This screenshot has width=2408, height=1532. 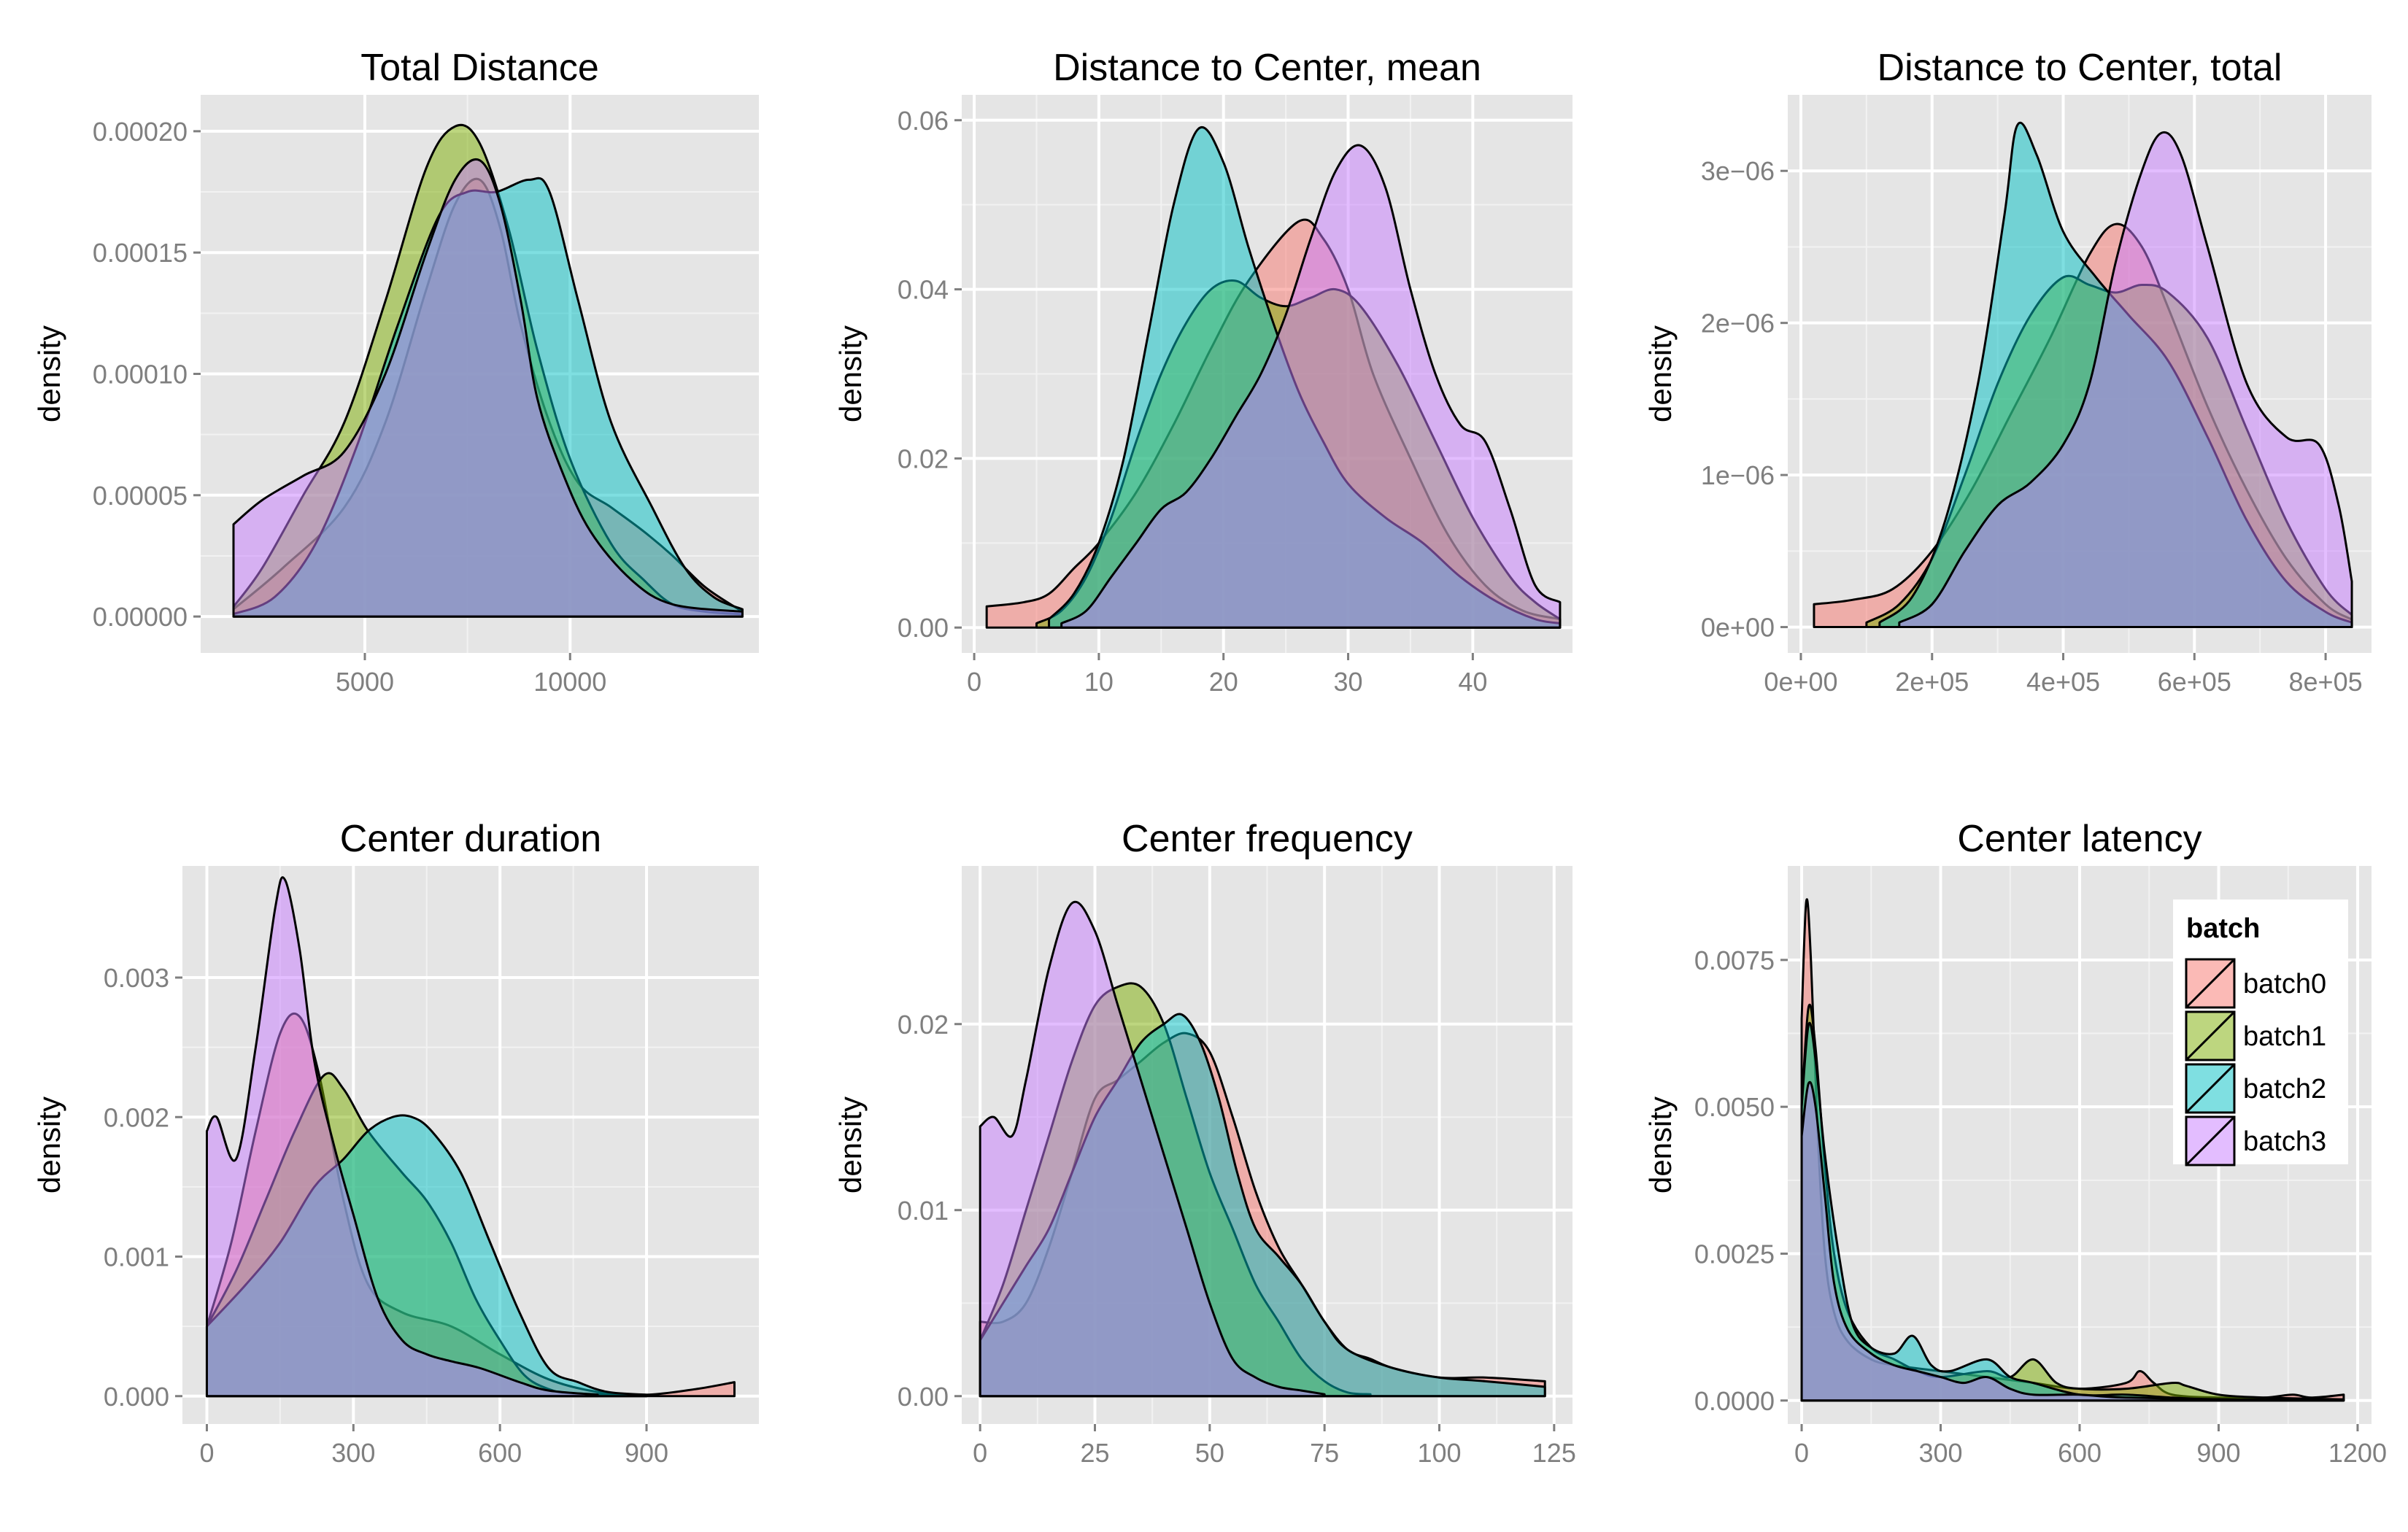 What do you see at coordinates (1554, 1453) in the screenshot?
I see `x-tick-label: 125` at bounding box center [1554, 1453].